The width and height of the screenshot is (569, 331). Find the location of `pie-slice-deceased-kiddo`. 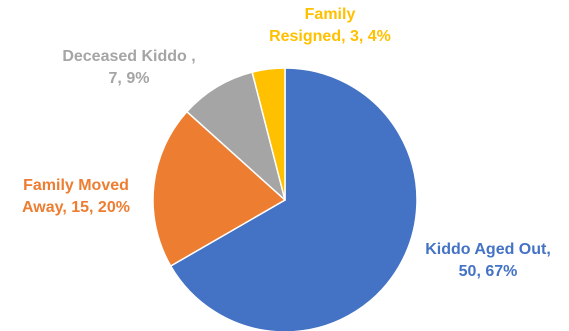

pie-slice-deceased-kiddo is located at coordinates (236, 136).